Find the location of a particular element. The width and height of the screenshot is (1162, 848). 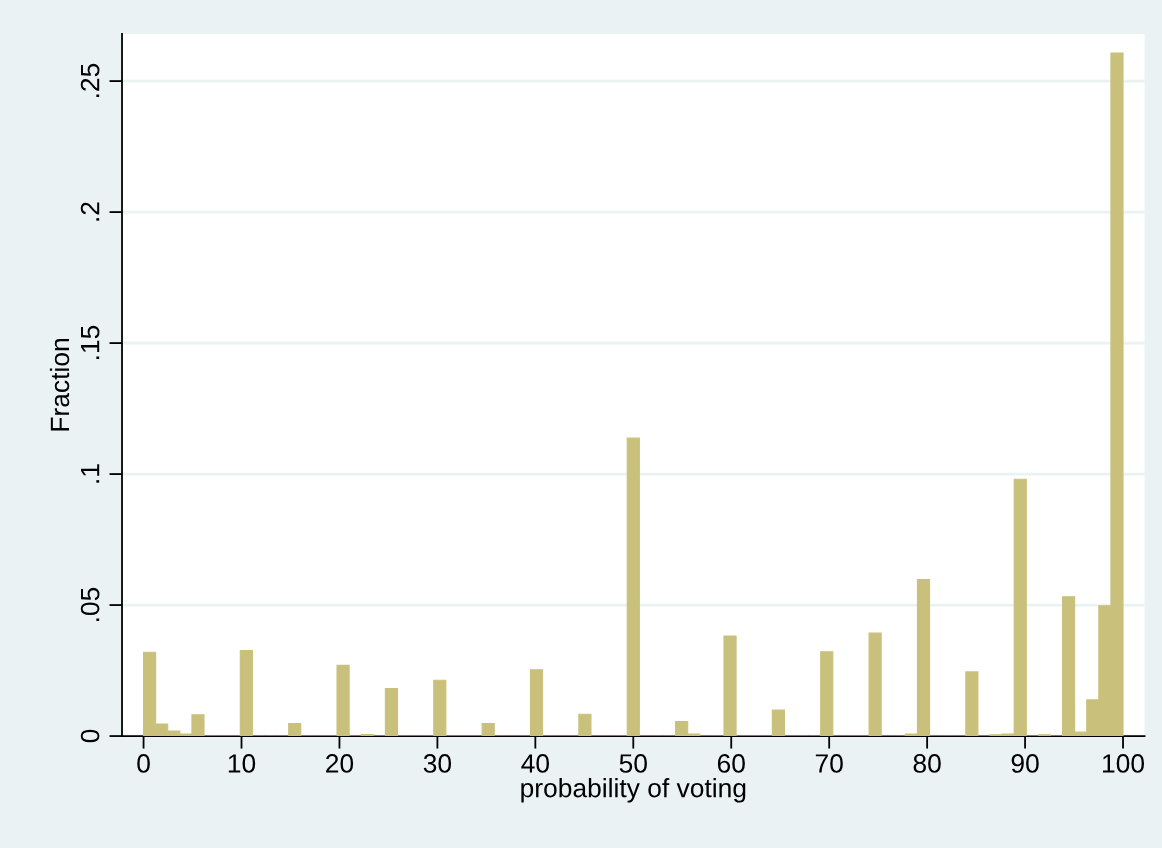

y-tick-label: .25 is located at coordinates (90, 80).